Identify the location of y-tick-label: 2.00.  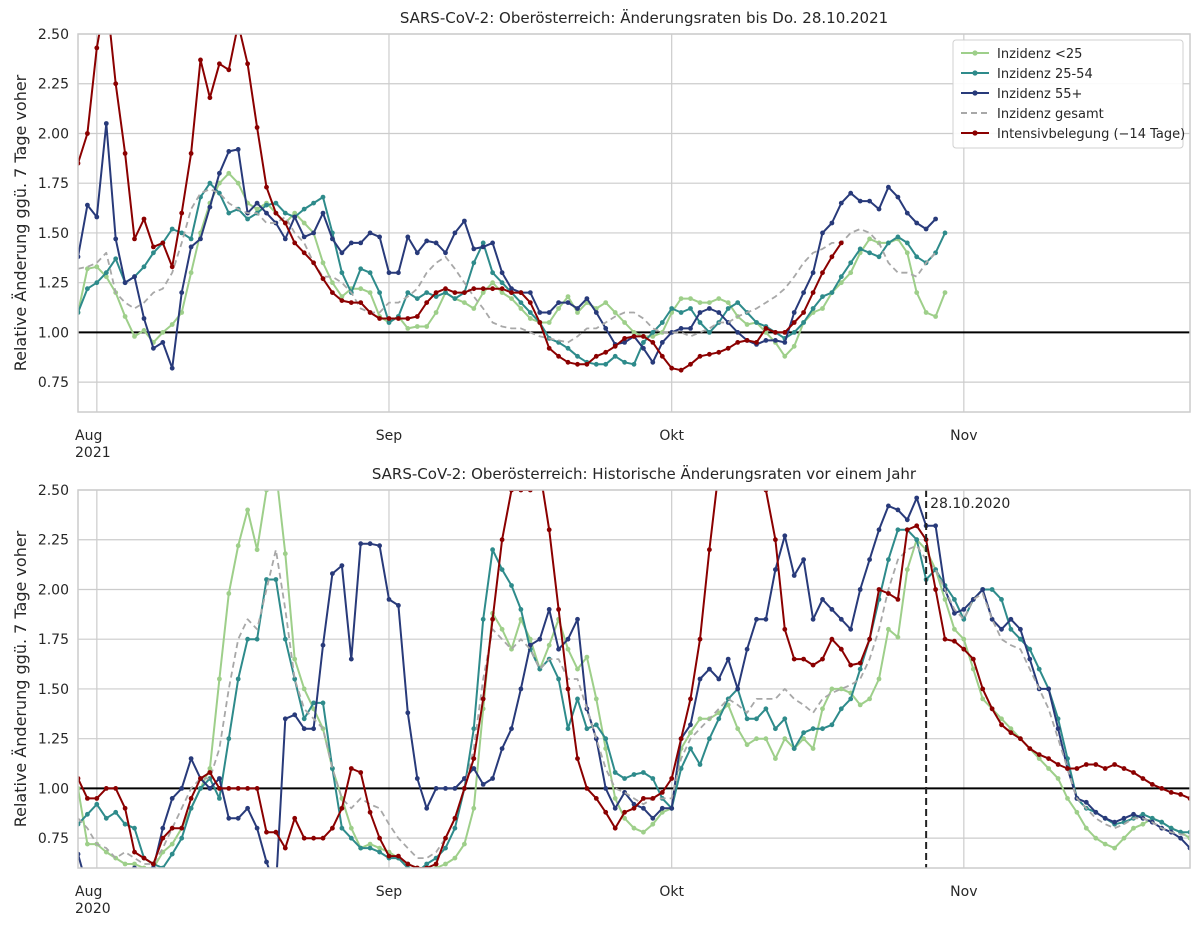
(53, 590).